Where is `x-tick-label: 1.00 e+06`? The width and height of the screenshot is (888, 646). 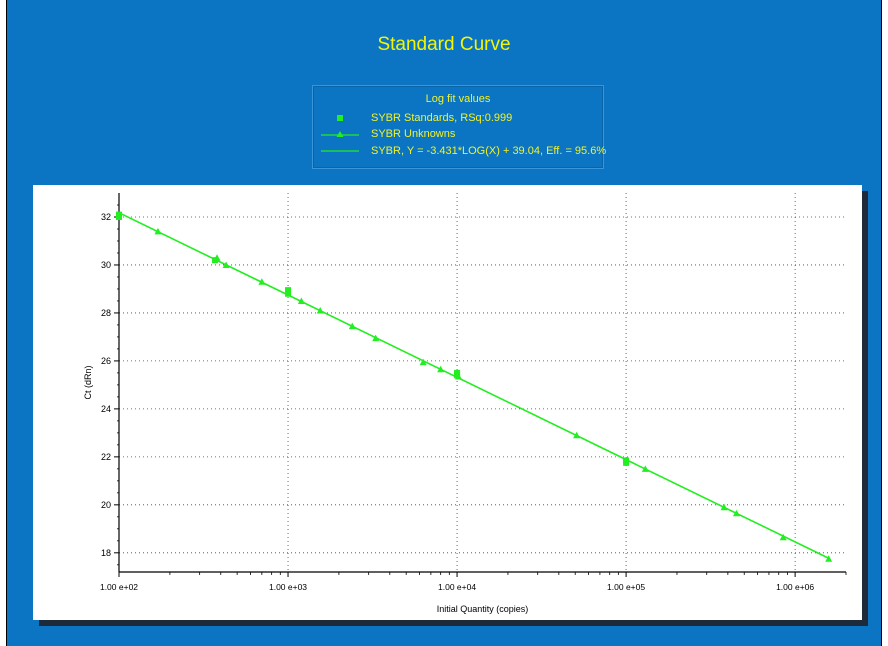
x-tick-label: 1.00 e+06 is located at coordinates (795, 587).